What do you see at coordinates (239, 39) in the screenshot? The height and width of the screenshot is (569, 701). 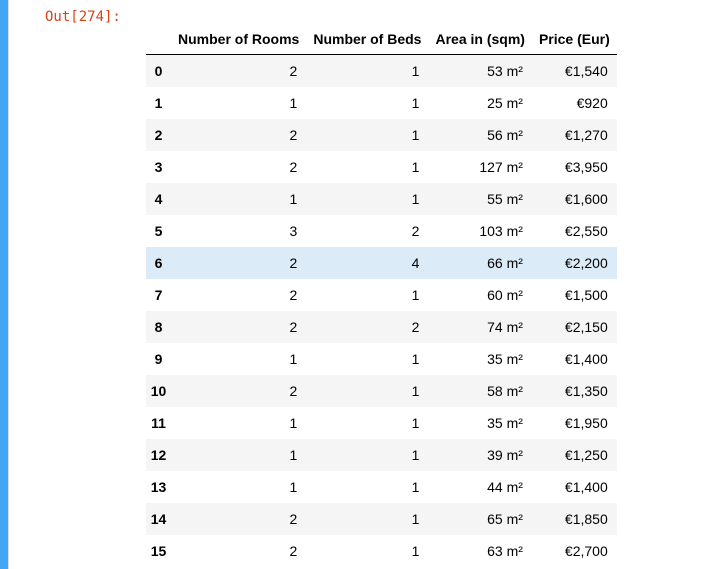 I see `column-header-rooms: Number of Rooms` at bounding box center [239, 39].